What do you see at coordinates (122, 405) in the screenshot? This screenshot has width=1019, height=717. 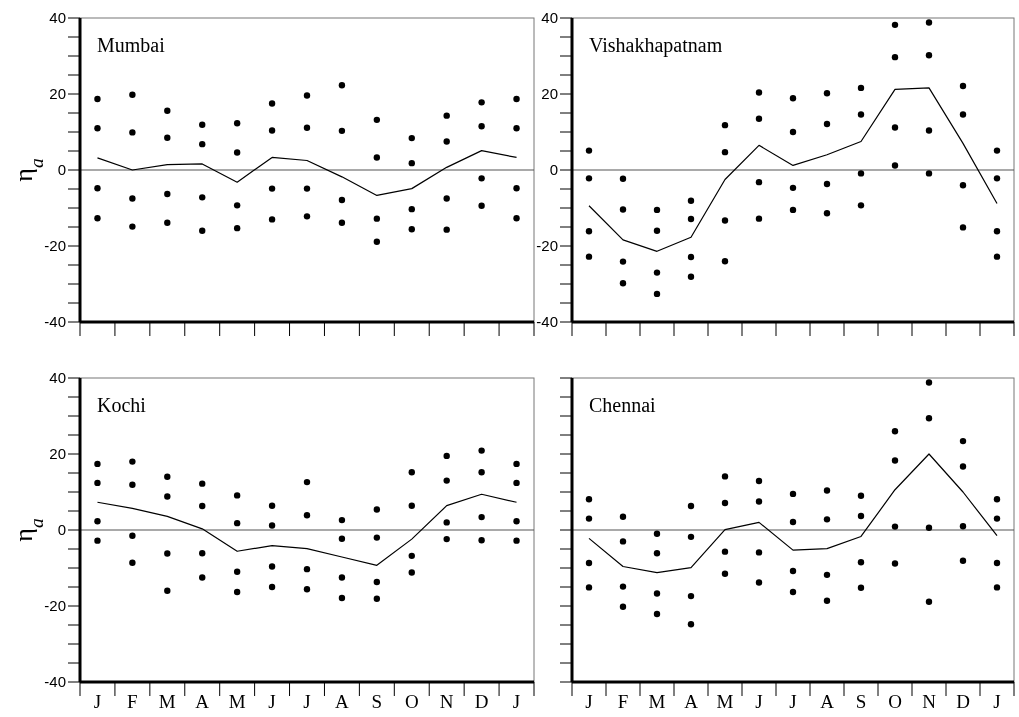 I see `text: Kochi` at bounding box center [122, 405].